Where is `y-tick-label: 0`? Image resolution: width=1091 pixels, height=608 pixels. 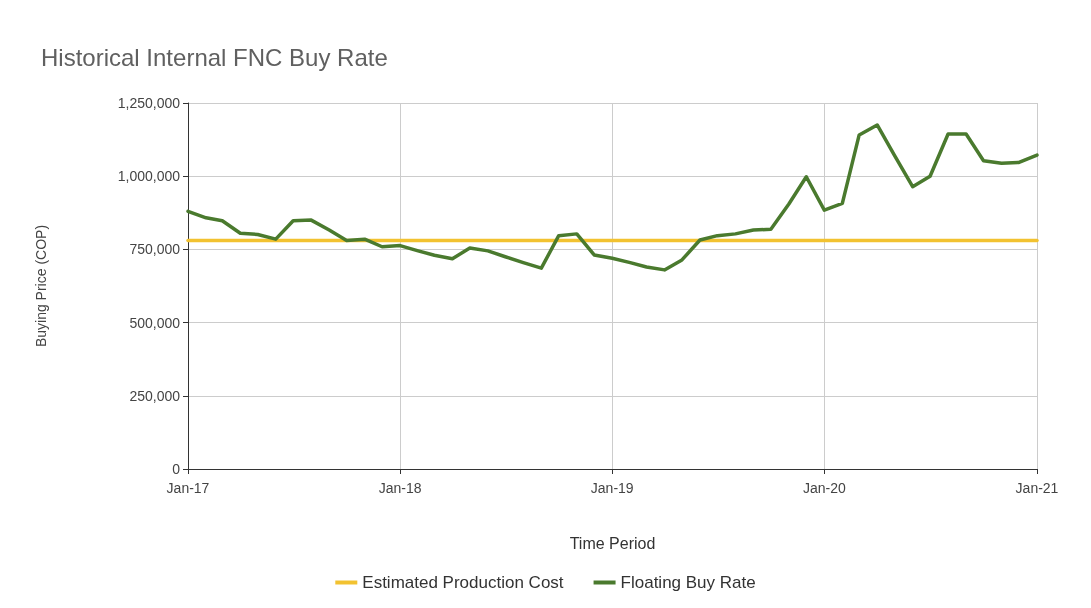
y-tick-label: 0 is located at coordinates (176, 469).